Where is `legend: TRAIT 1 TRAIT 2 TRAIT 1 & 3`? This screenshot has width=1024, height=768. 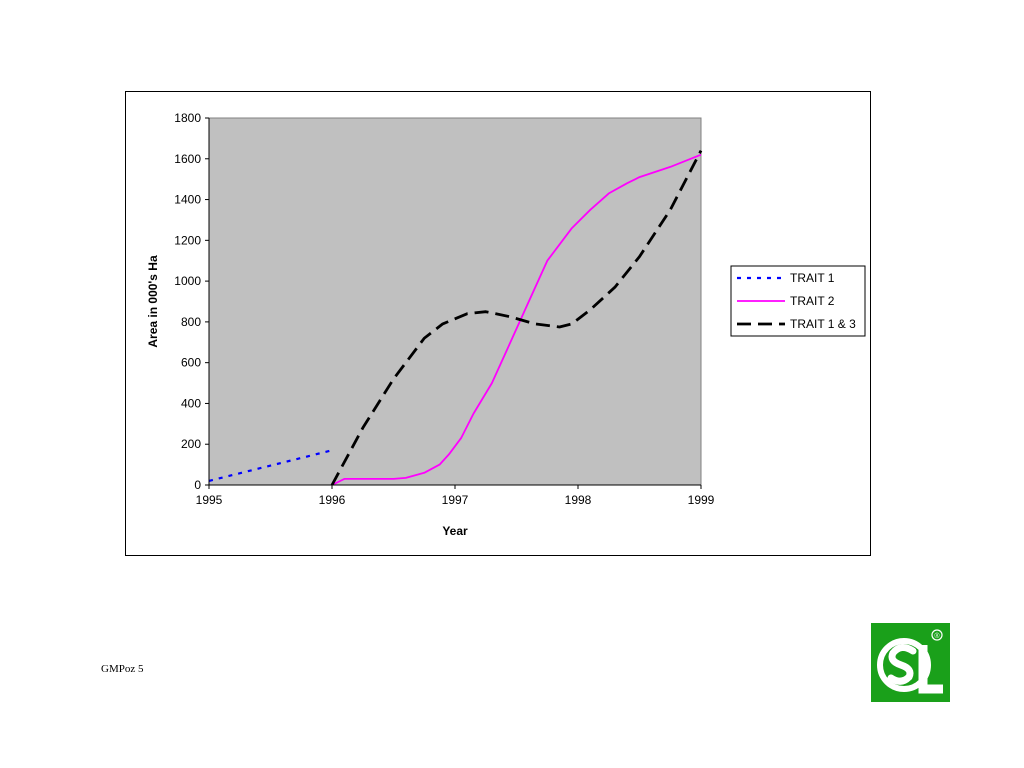 legend: TRAIT 1 TRAIT 2 TRAIT 1 & 3 is located at coordinates (798, 301).